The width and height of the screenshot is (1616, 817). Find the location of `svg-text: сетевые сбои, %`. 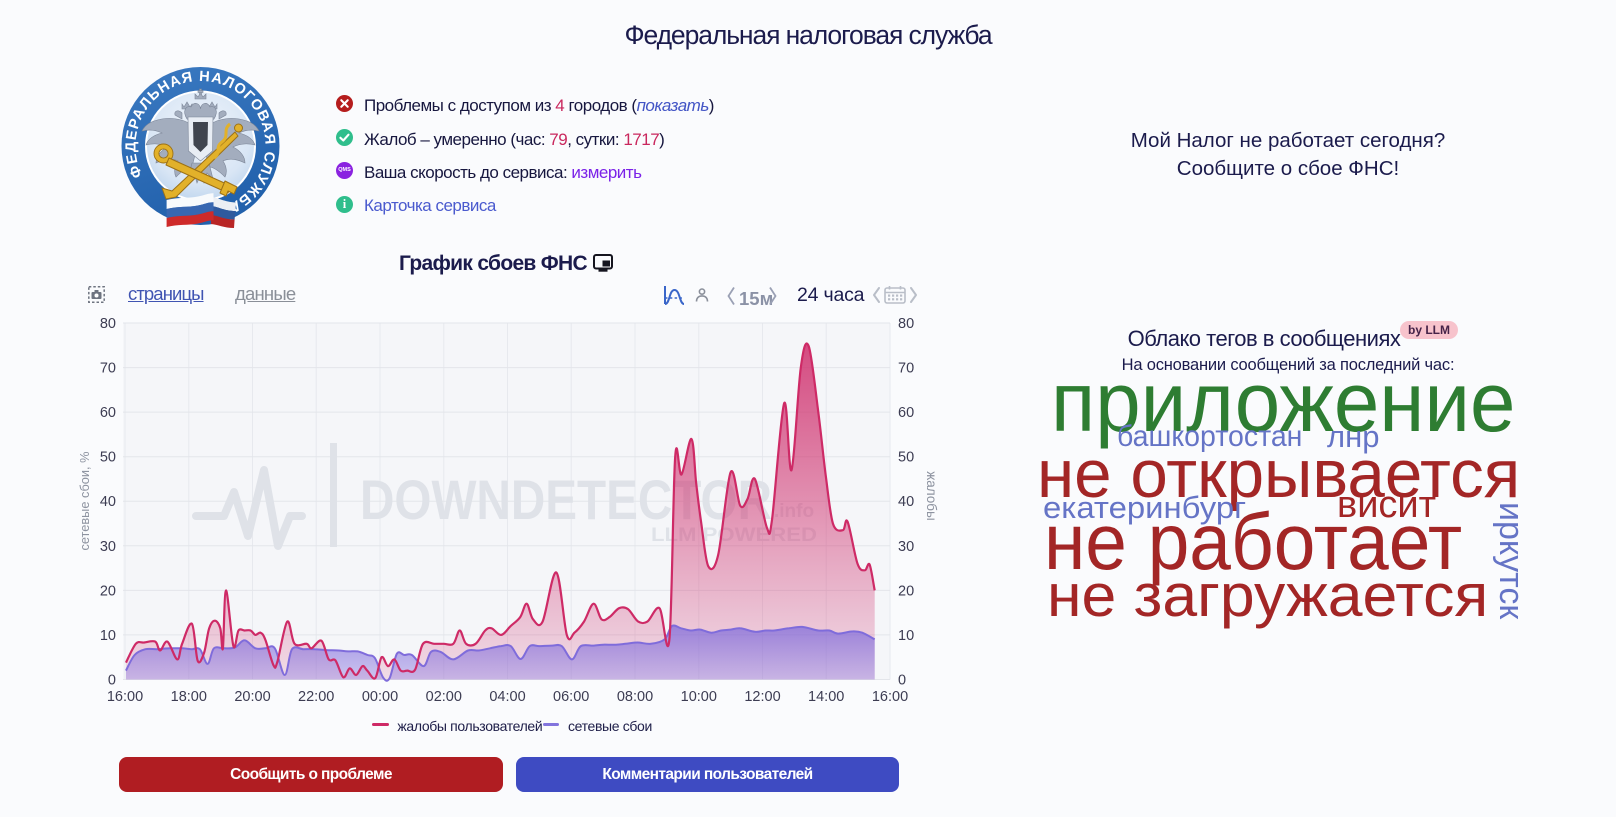

svg-text: сетевые сбои, % is located at coordinates (84, 500).